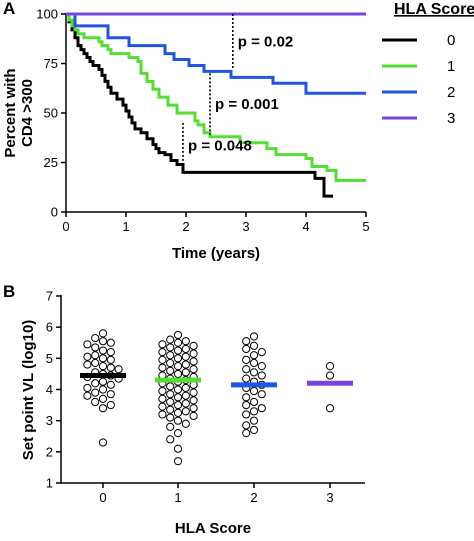  I want to click on y-tick-label-b: 4, so click(49, 389).